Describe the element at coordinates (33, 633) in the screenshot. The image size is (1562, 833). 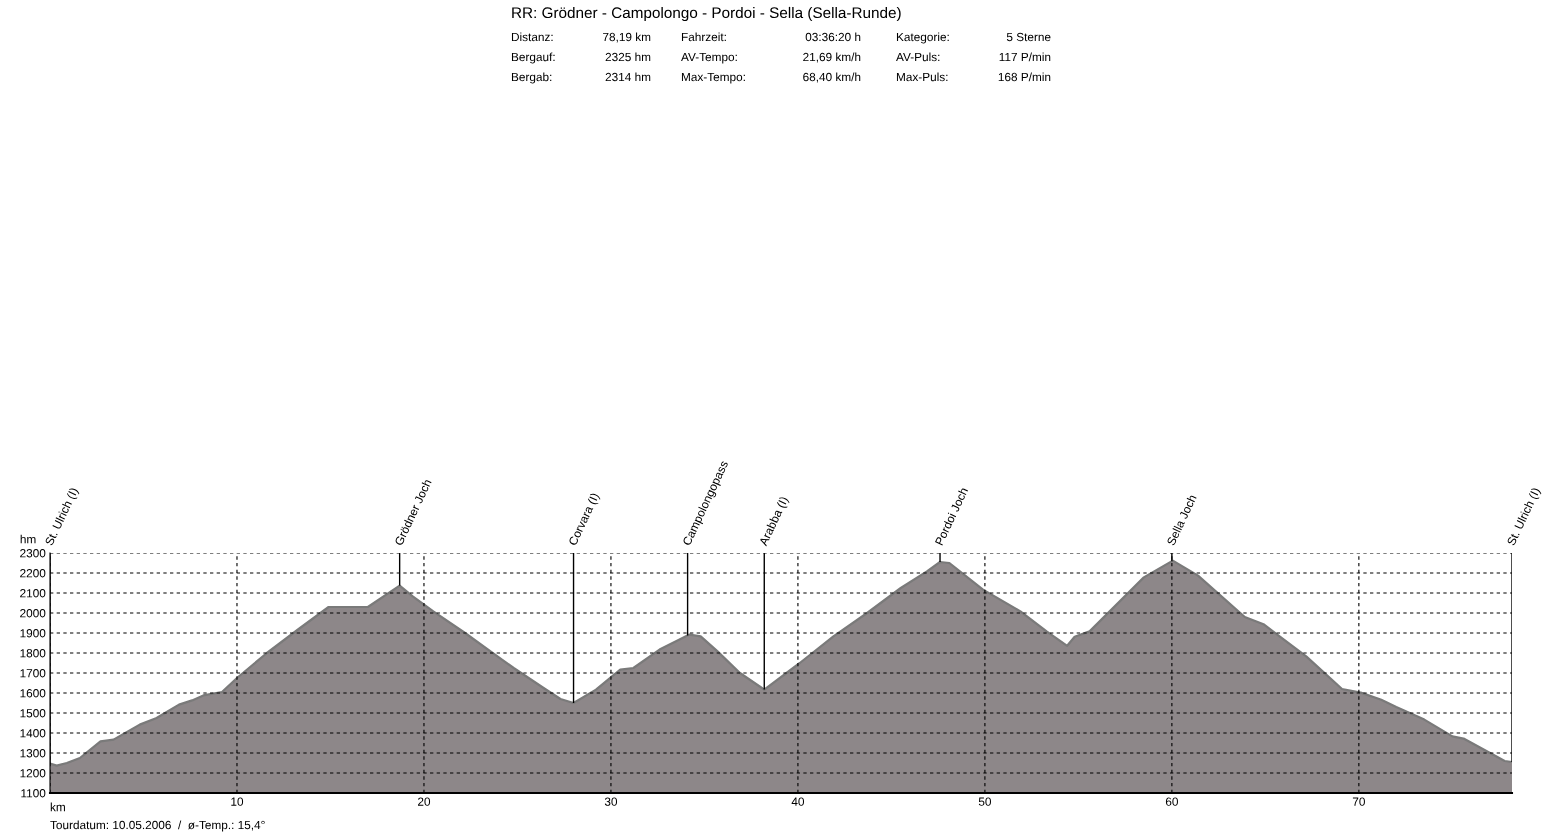
I see `y-tick-label: 1900` at that location.